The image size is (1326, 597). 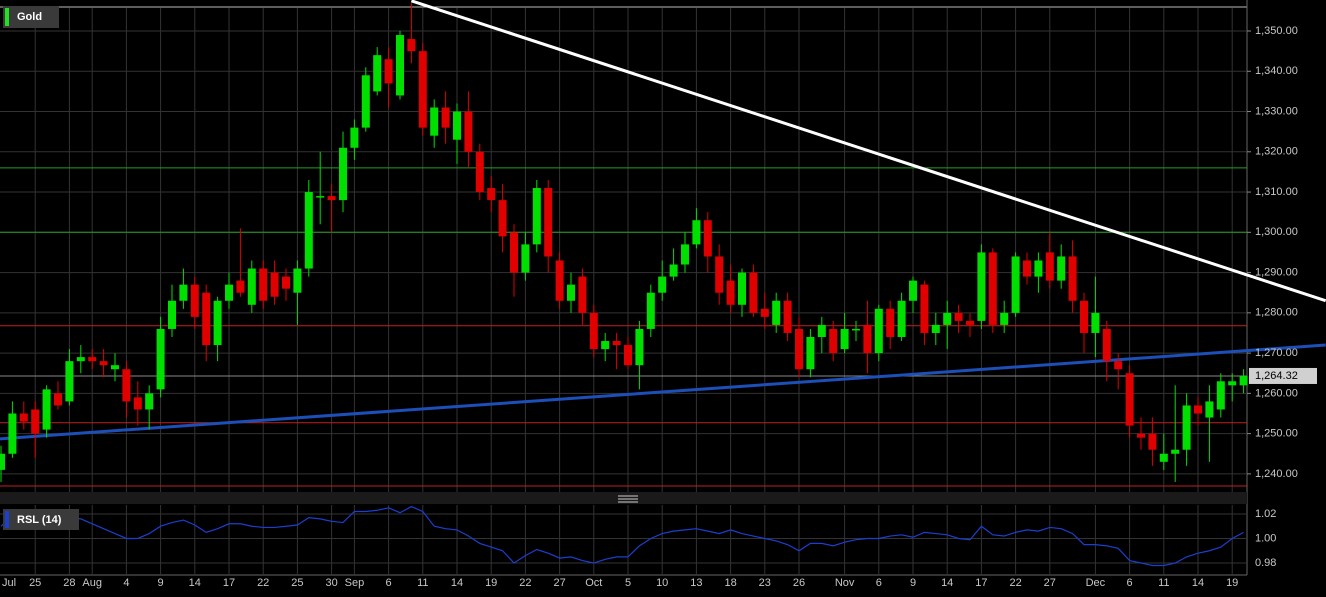 What do you see at coordinates (1265, 538) in the screenshot?
I see `y2-tick-label: 1.00` at bounding box center [1265, 538].